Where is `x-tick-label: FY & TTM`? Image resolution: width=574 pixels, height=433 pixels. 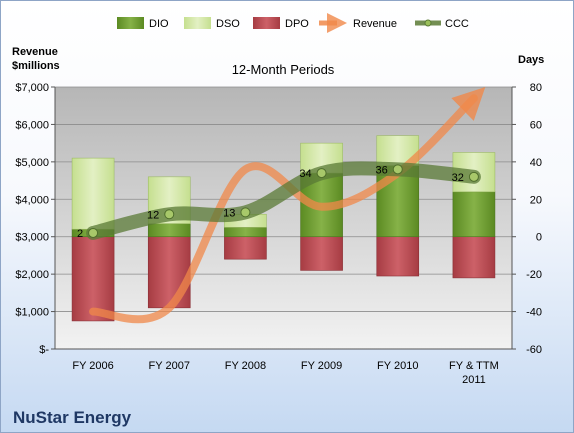
x-tick-label: FY & TTM is located at coordinates (474, 366).